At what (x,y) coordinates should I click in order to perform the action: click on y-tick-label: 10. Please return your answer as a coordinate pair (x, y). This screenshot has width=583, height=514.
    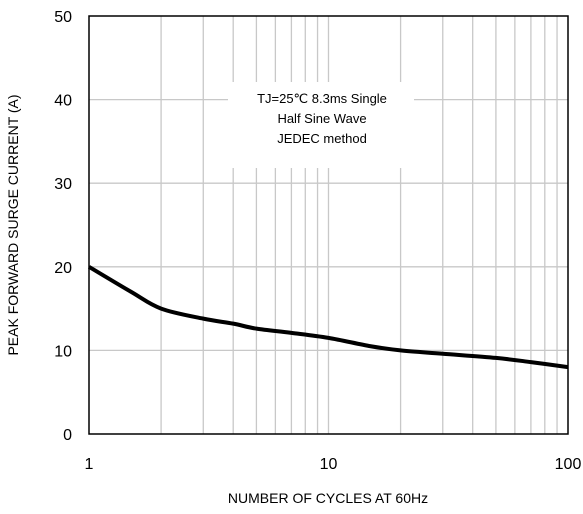
    Looking at the image, I should click on (63, 351).